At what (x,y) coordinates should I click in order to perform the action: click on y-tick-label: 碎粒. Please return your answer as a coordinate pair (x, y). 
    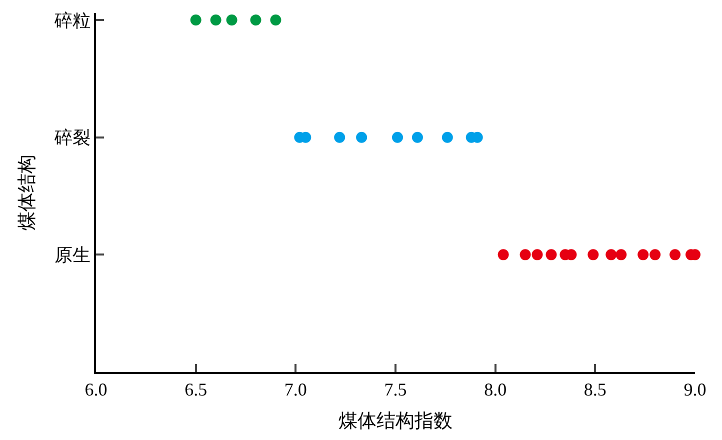
    Looking at the image, I should click on (71, 20).